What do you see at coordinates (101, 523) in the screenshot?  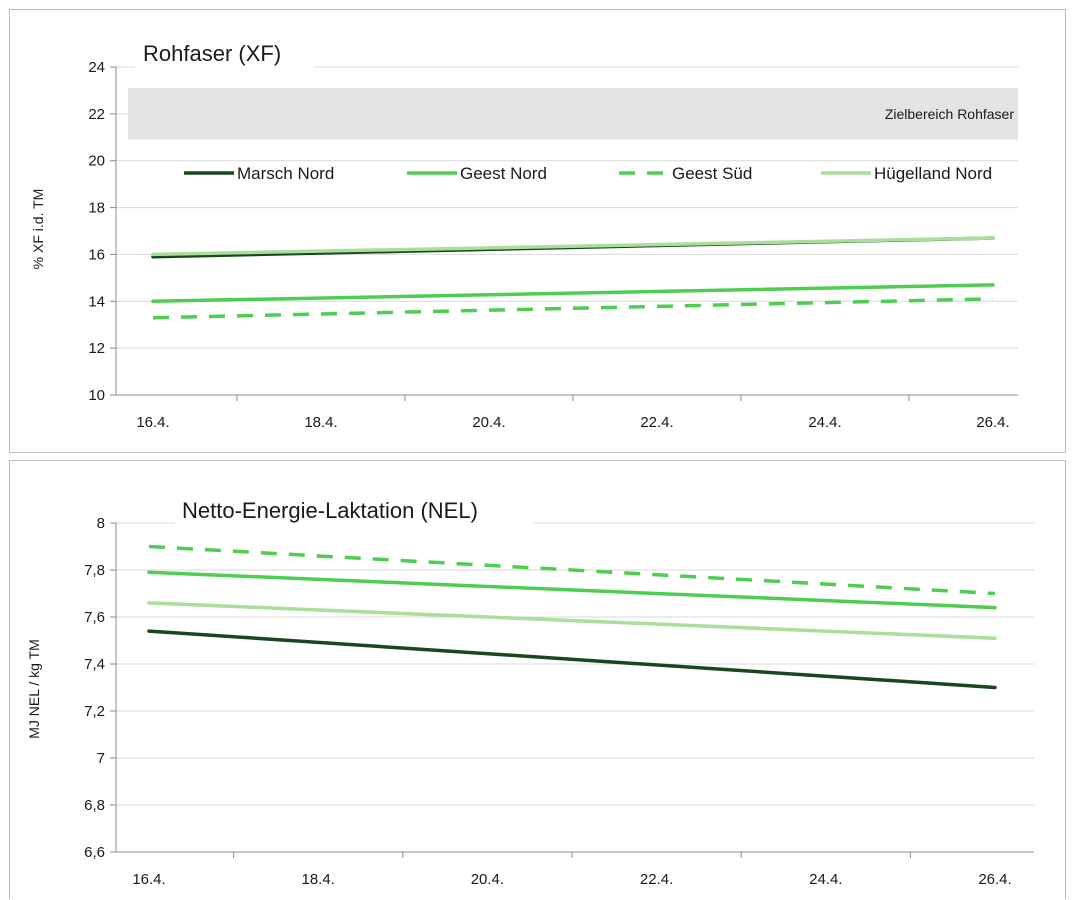 I see `y-tick-label: 8` at bounding box center [101, 523].